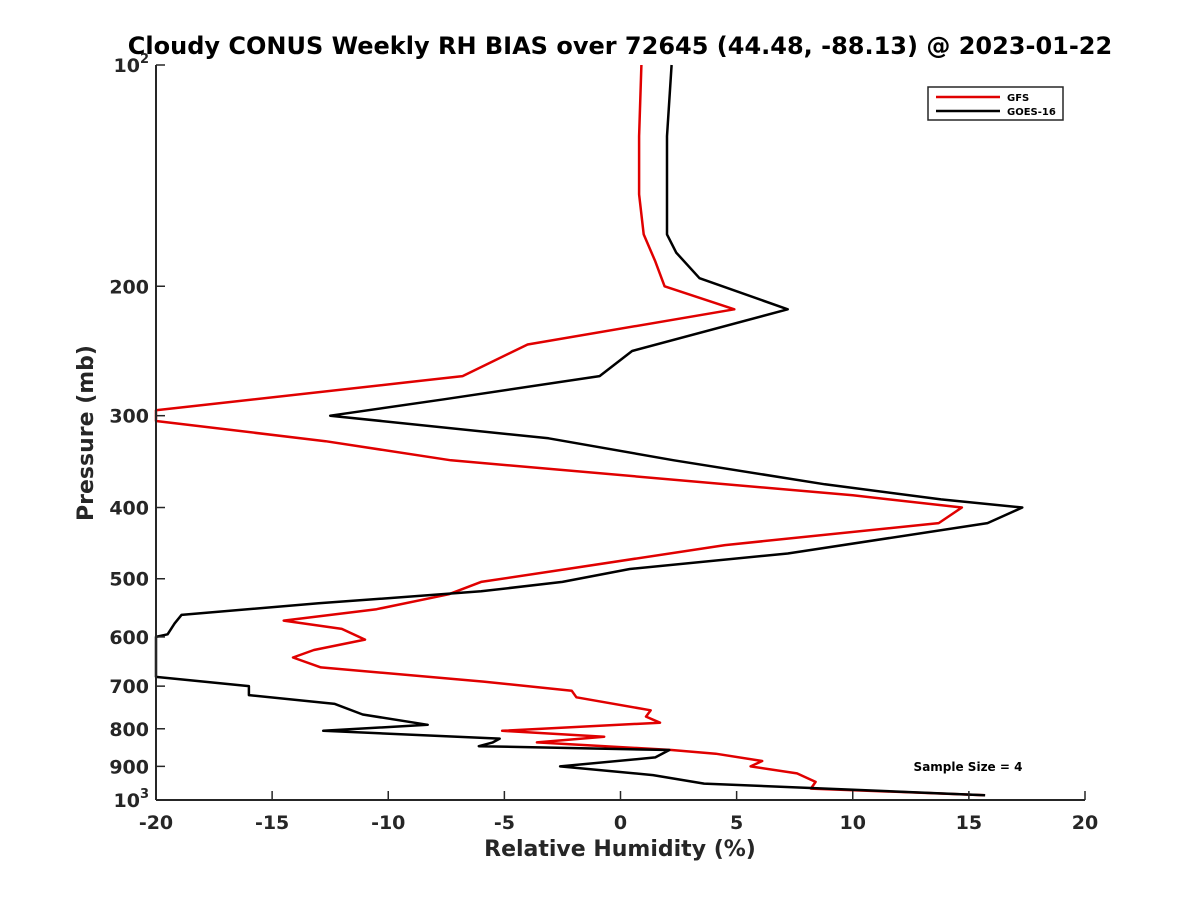 The image size is (1200, 900). I want to click on y-tick-label: 300, so click(129, 417).